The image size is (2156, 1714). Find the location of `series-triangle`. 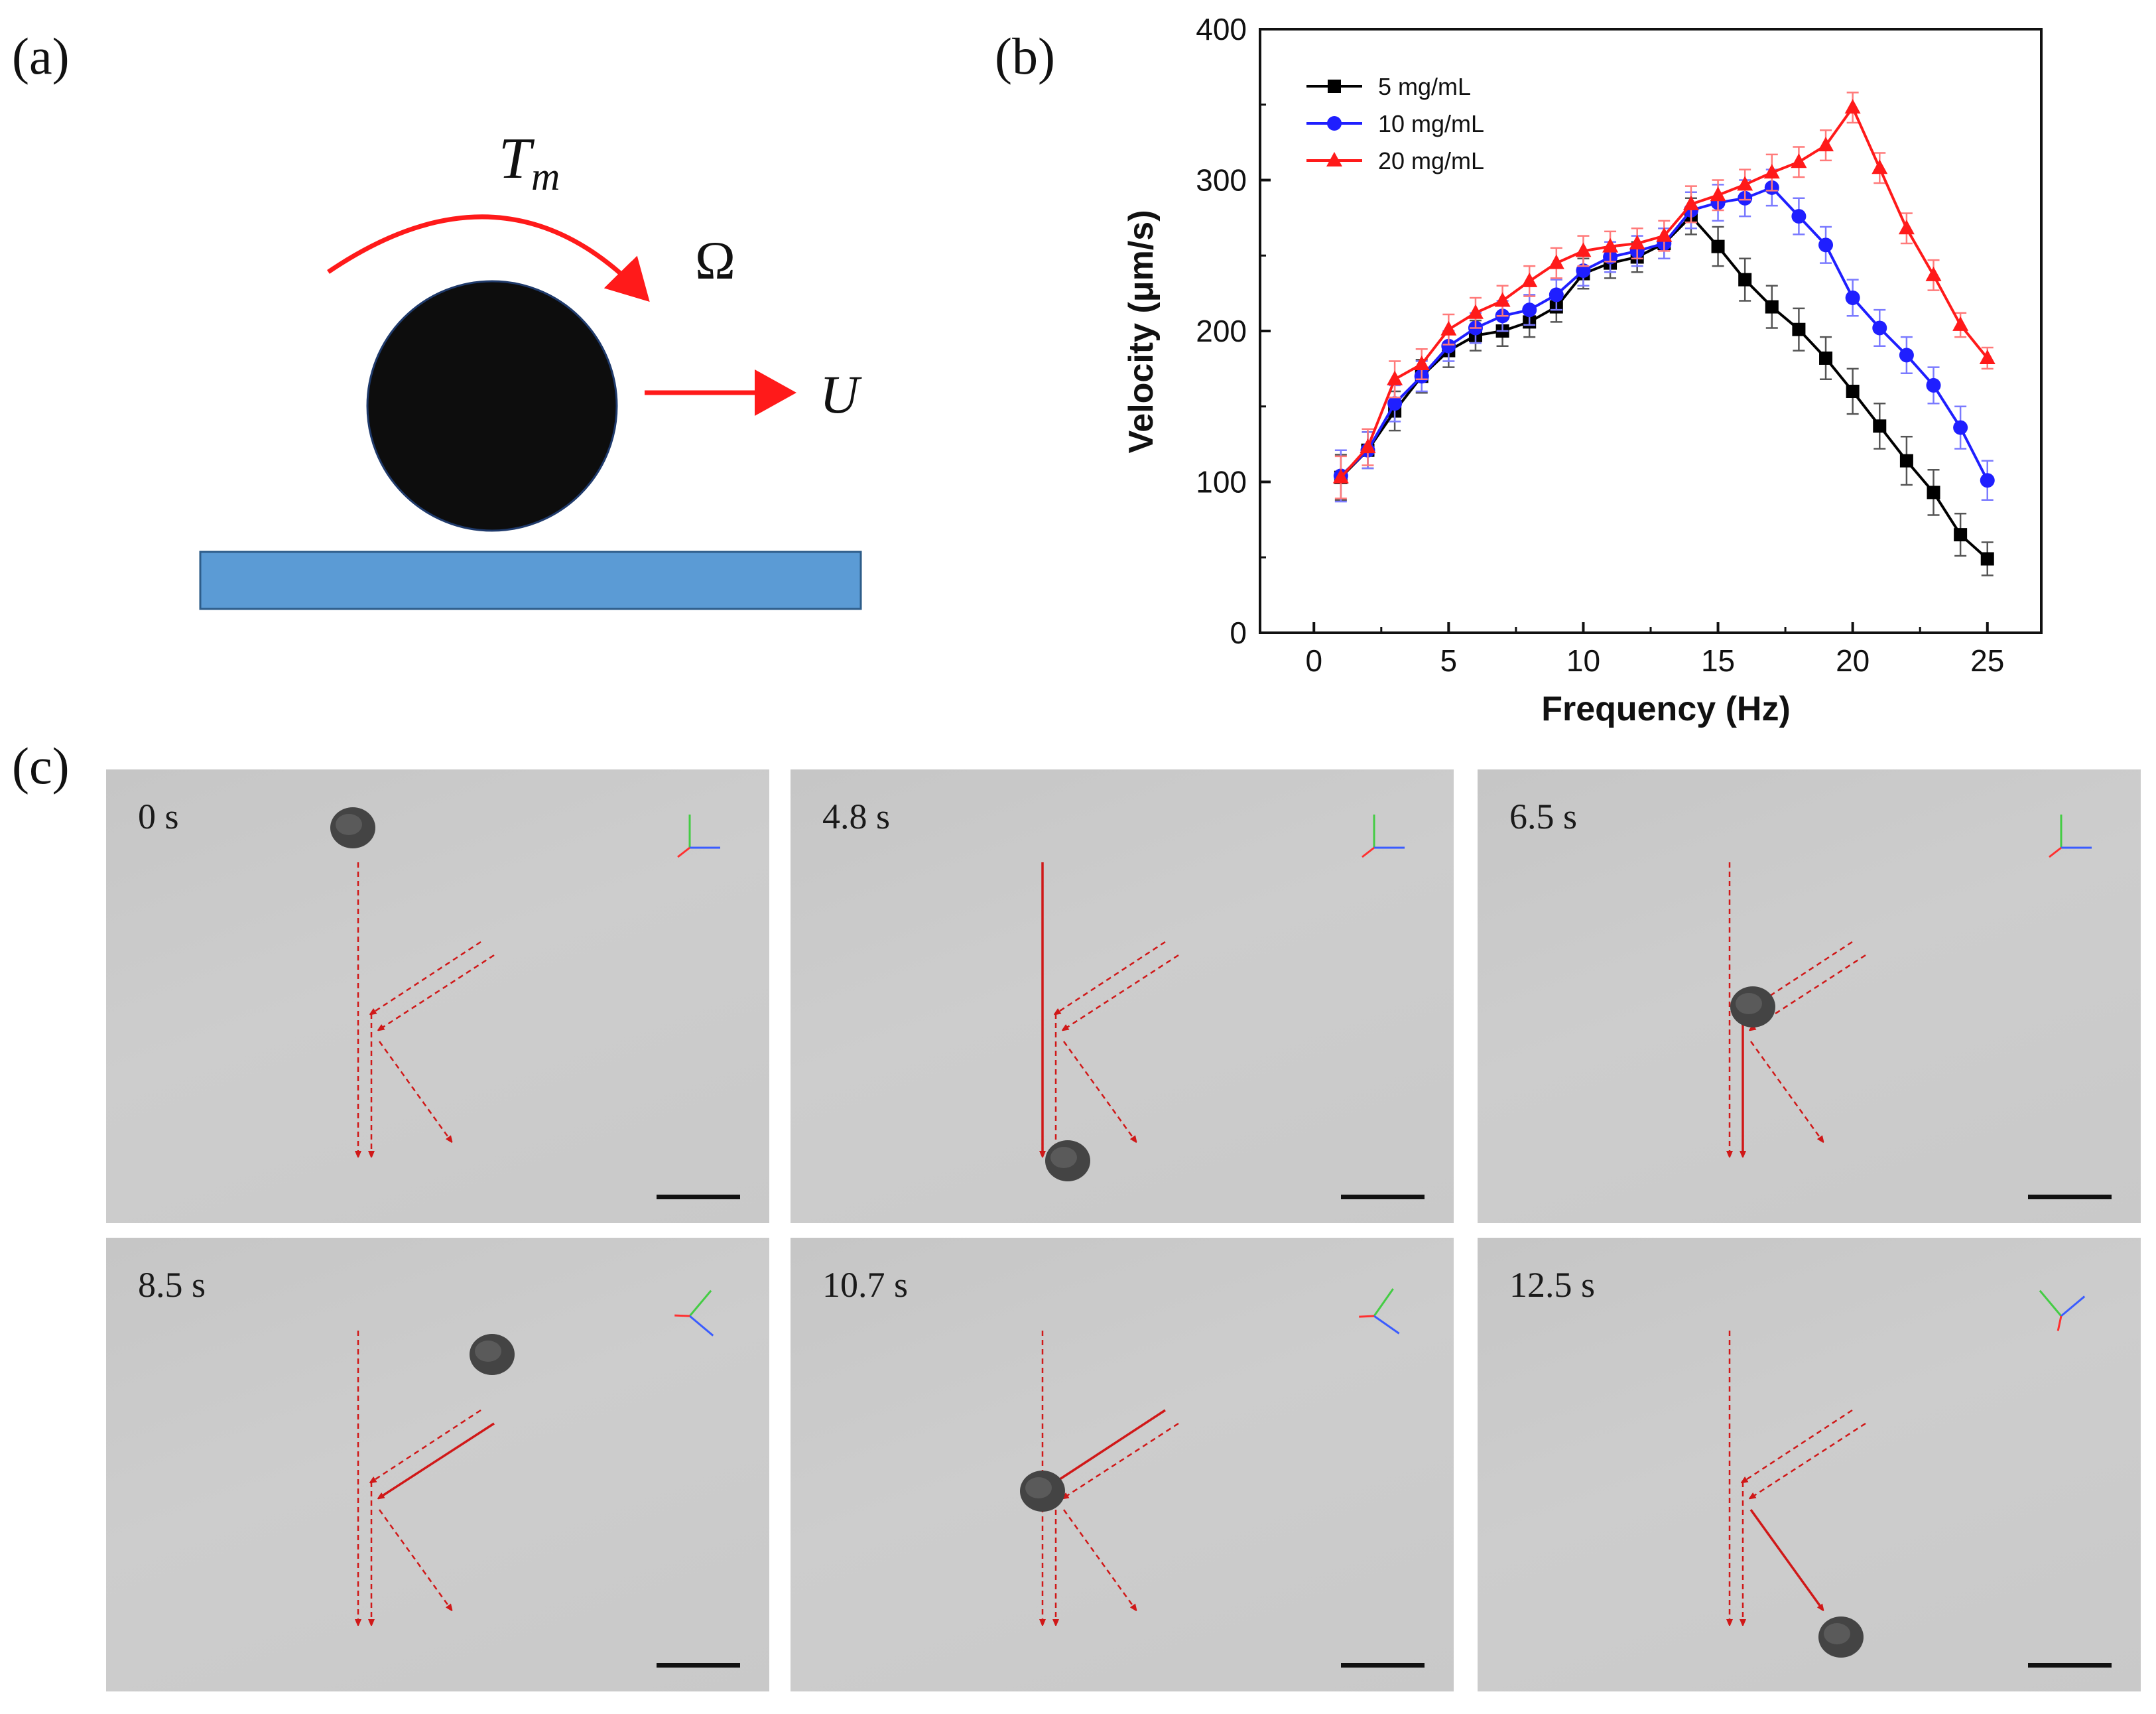

series-triangle is located at coordinates (1664, 295).